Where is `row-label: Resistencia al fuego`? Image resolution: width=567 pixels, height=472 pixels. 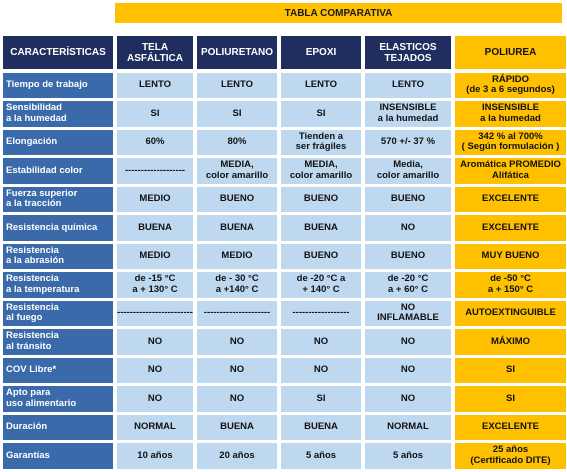
row-label: Resistencia al fuego is located at coordinates (58, 313).